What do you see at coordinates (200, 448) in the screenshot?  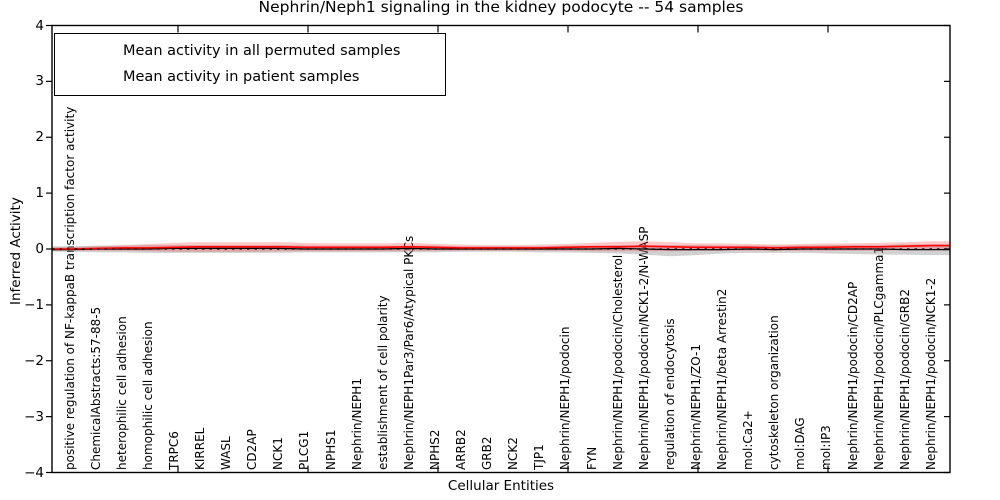 I see `x-category-label: KIRREL` at bounding box center [200, 448].